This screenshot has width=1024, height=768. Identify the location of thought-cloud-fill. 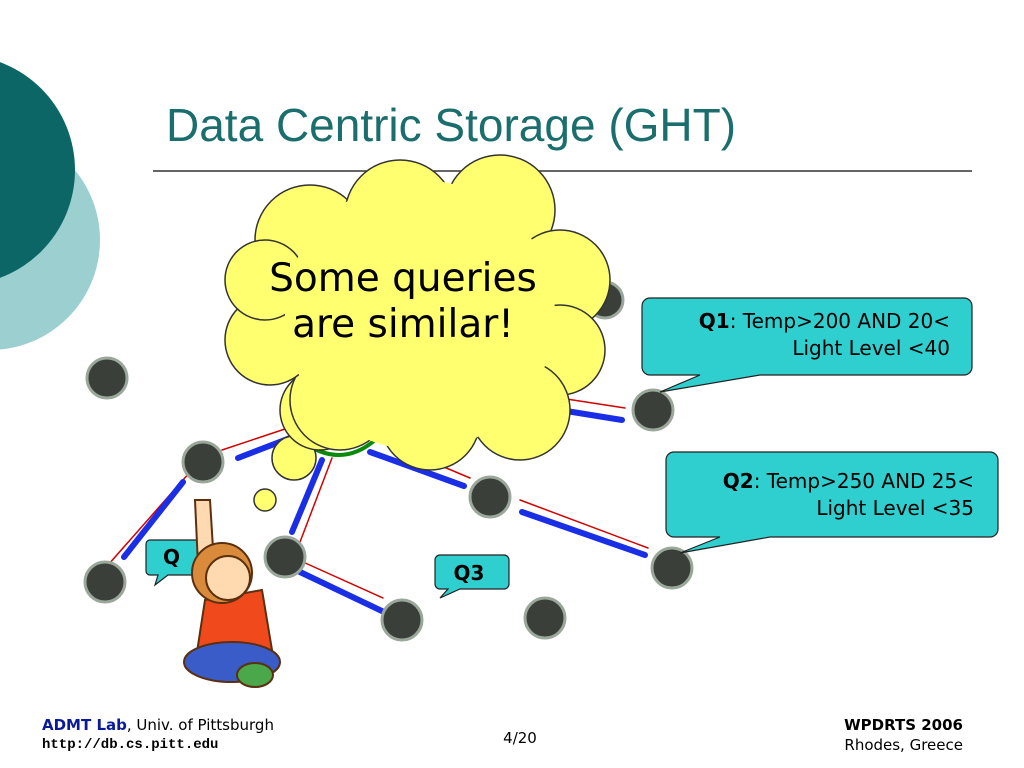
(420, 315).